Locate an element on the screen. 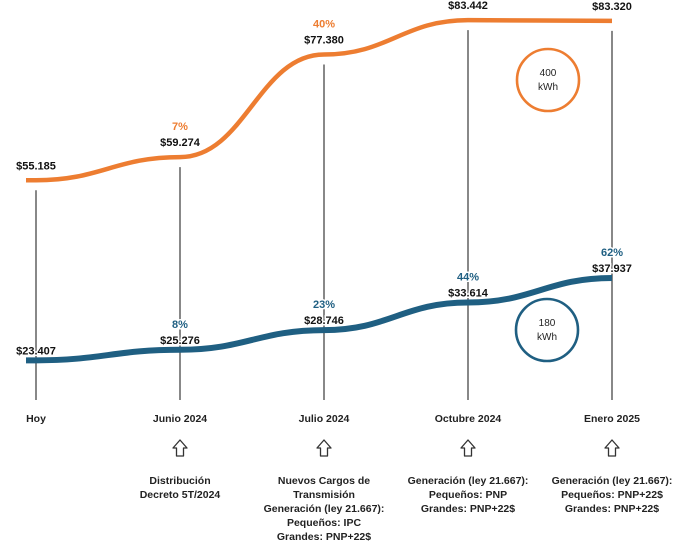 The height and width of the screenshot is (550, 683). percent-label: 7% is located at coordinates (180, 127).